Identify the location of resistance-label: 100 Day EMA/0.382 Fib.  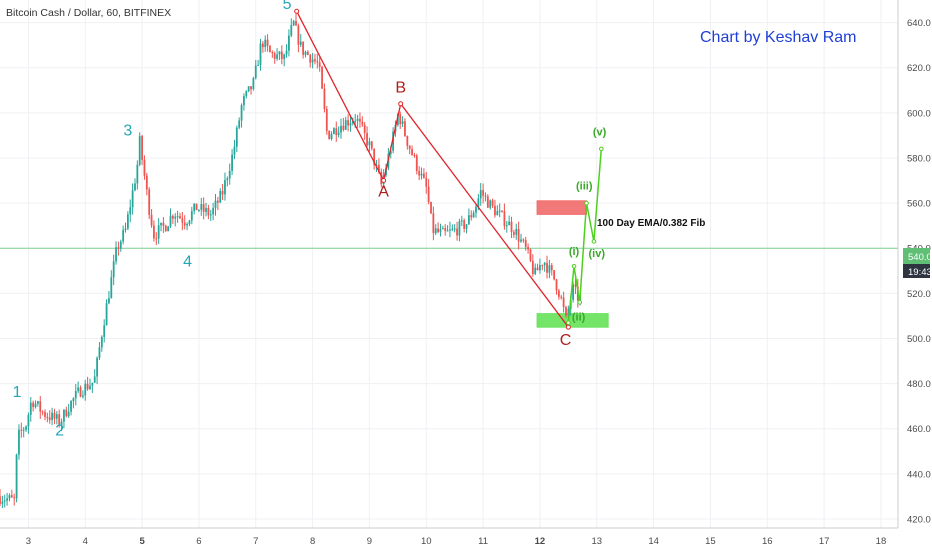
(651, 223).